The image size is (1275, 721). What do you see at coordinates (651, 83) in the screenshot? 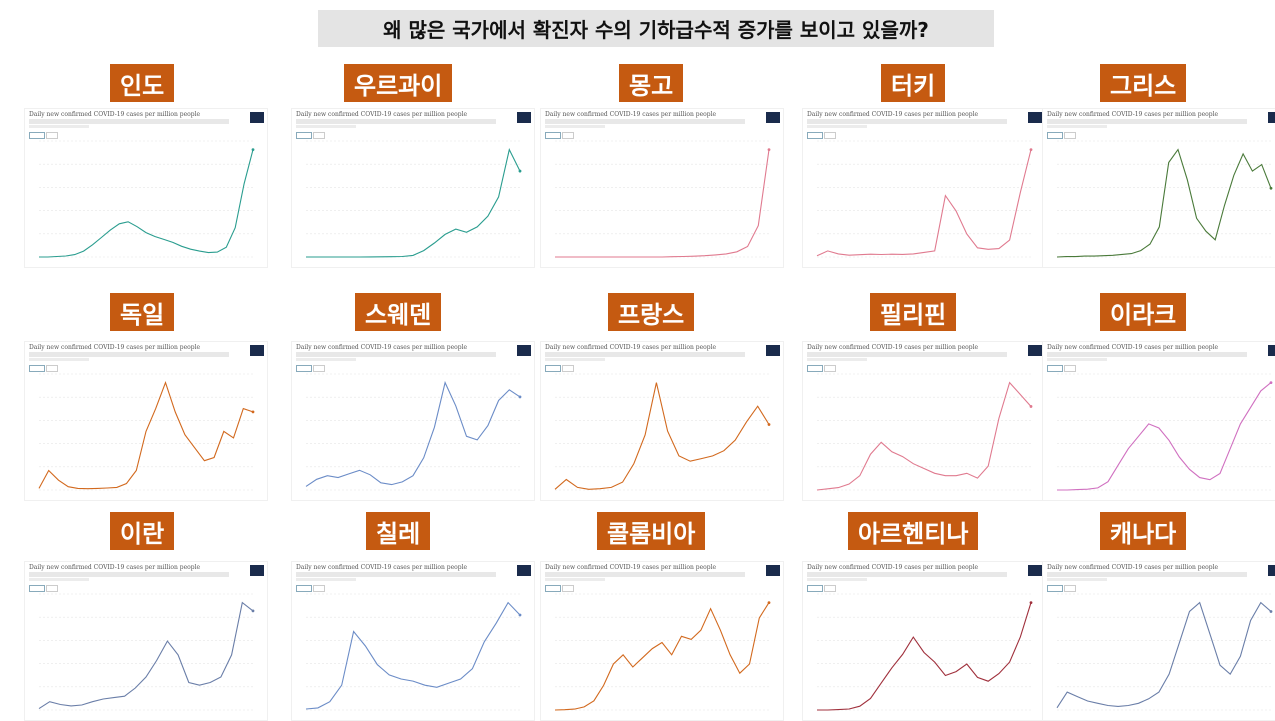
I see `country-label: 몽고` at bounding box center [651, 83].